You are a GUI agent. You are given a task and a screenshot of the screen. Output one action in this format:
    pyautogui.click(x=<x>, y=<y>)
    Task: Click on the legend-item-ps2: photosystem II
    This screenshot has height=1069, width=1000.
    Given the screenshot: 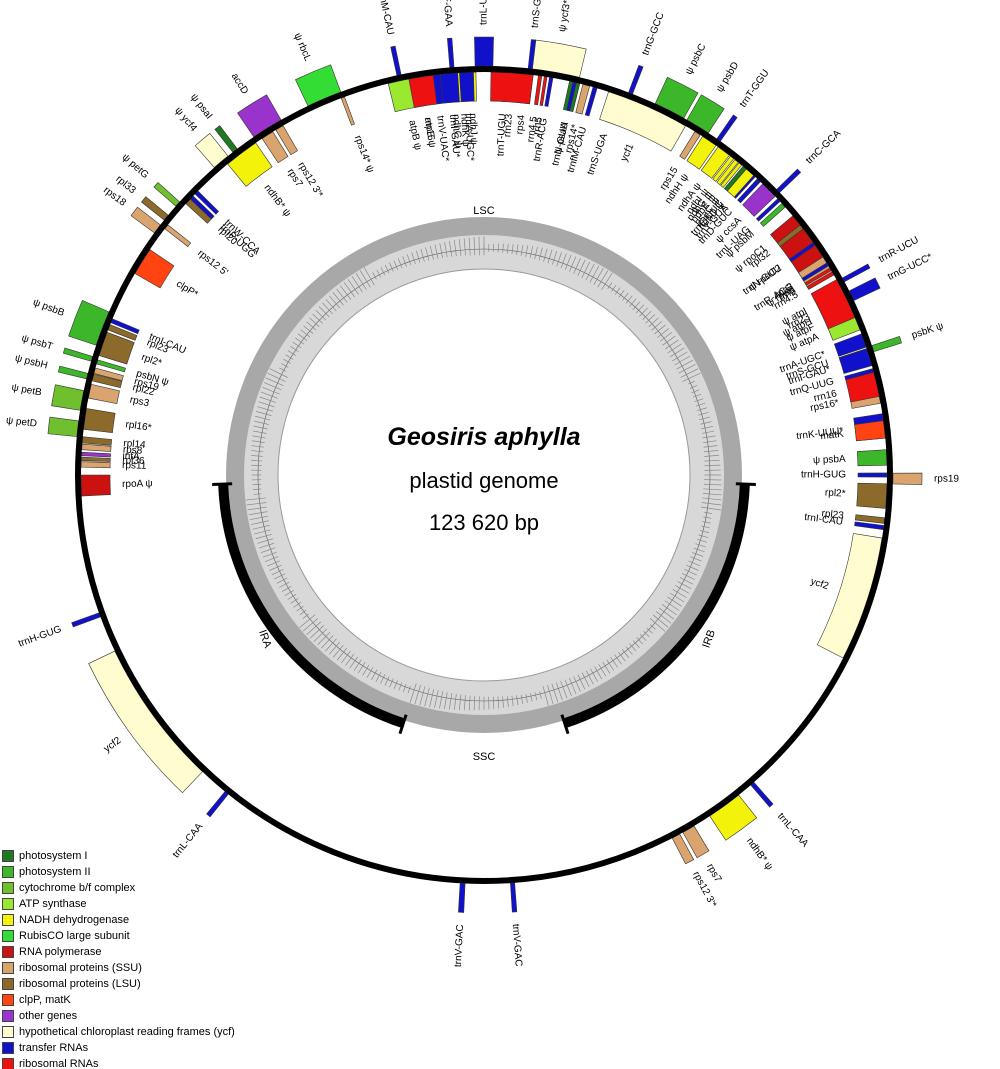 What is the action you would take?
    pyautogui.click(x=118, y=872)
    